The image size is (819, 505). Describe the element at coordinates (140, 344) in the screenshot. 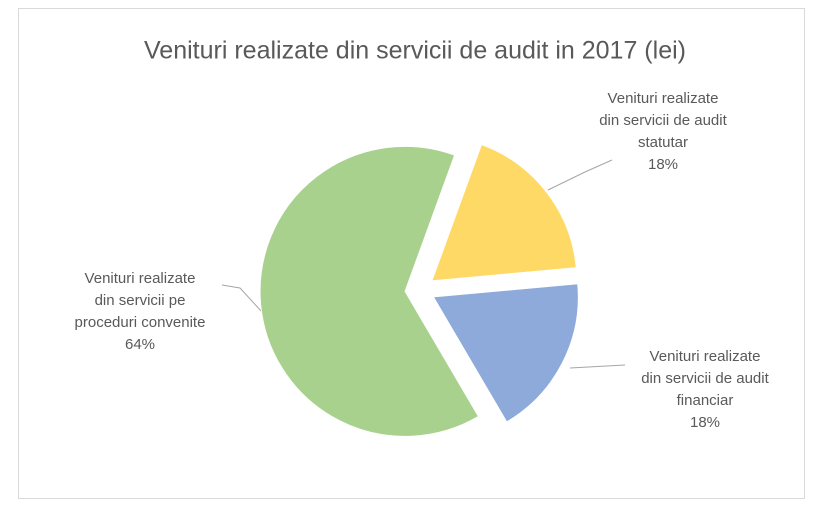

I see `value-label: 64%` at that location.